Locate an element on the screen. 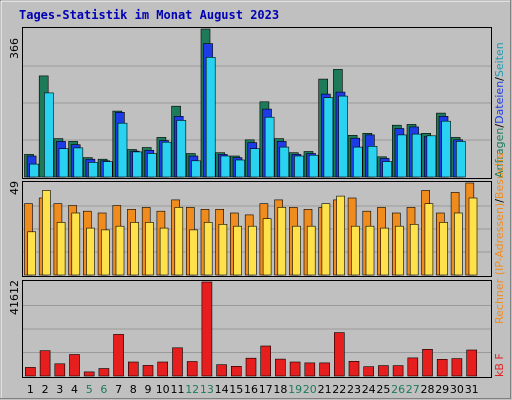  visits-bar-rechner-ip-adressen--day-6 is located at coordinates (105, 252).